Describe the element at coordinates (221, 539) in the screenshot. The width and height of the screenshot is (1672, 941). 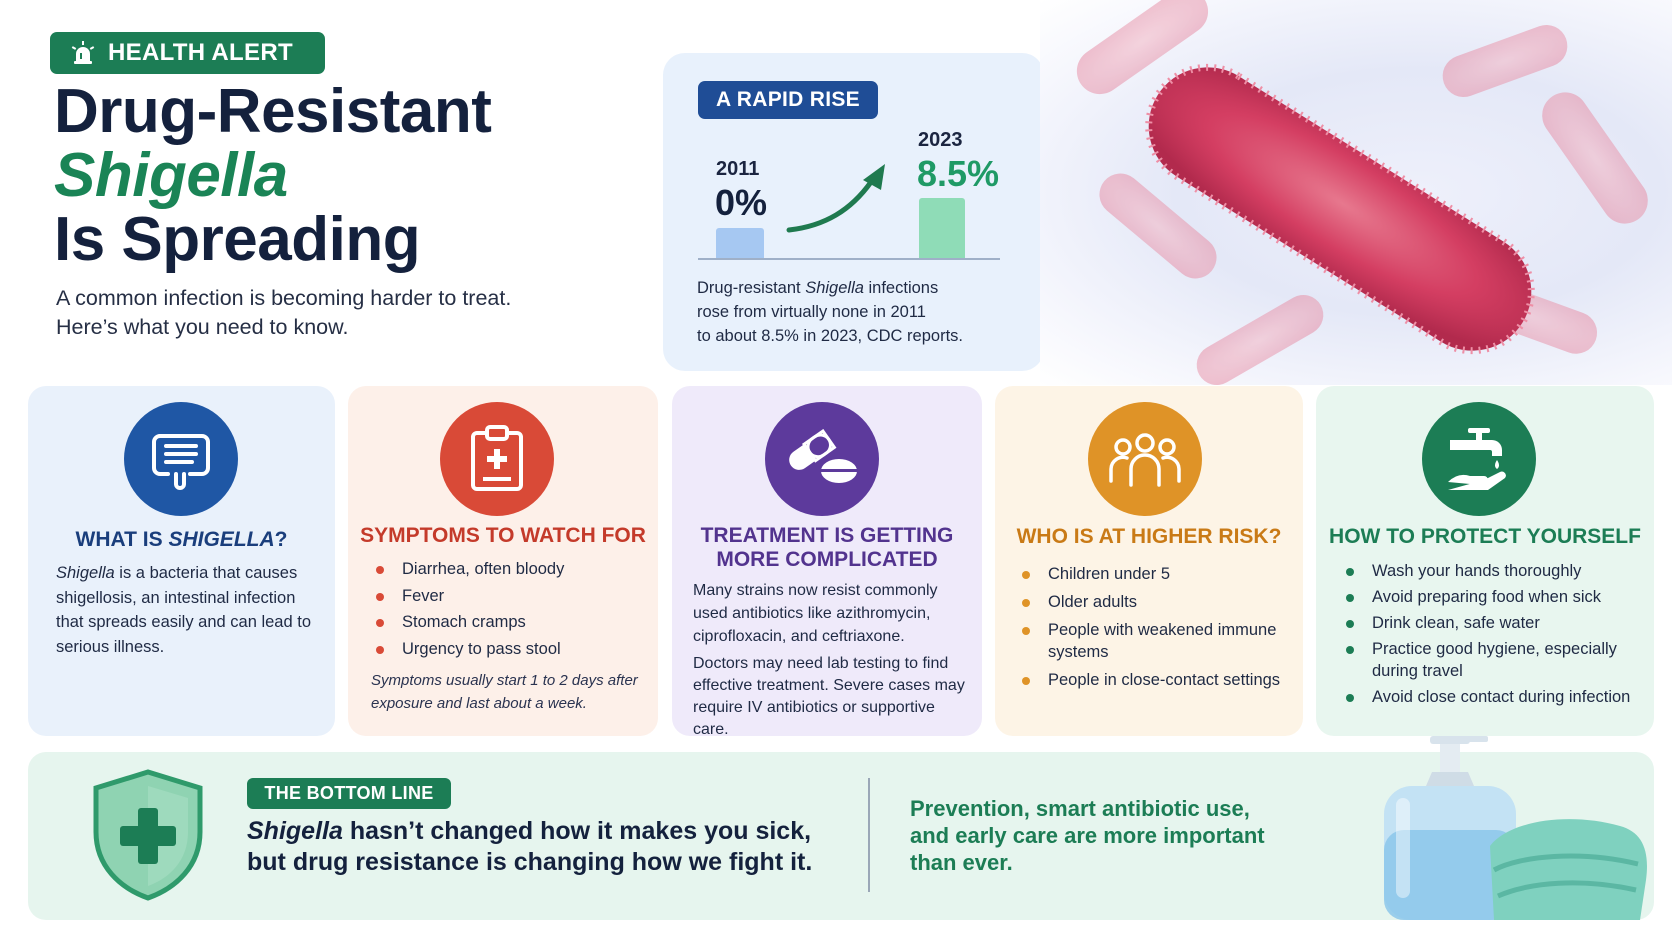
I see `what-title-em: SHIGELLA` at that location.